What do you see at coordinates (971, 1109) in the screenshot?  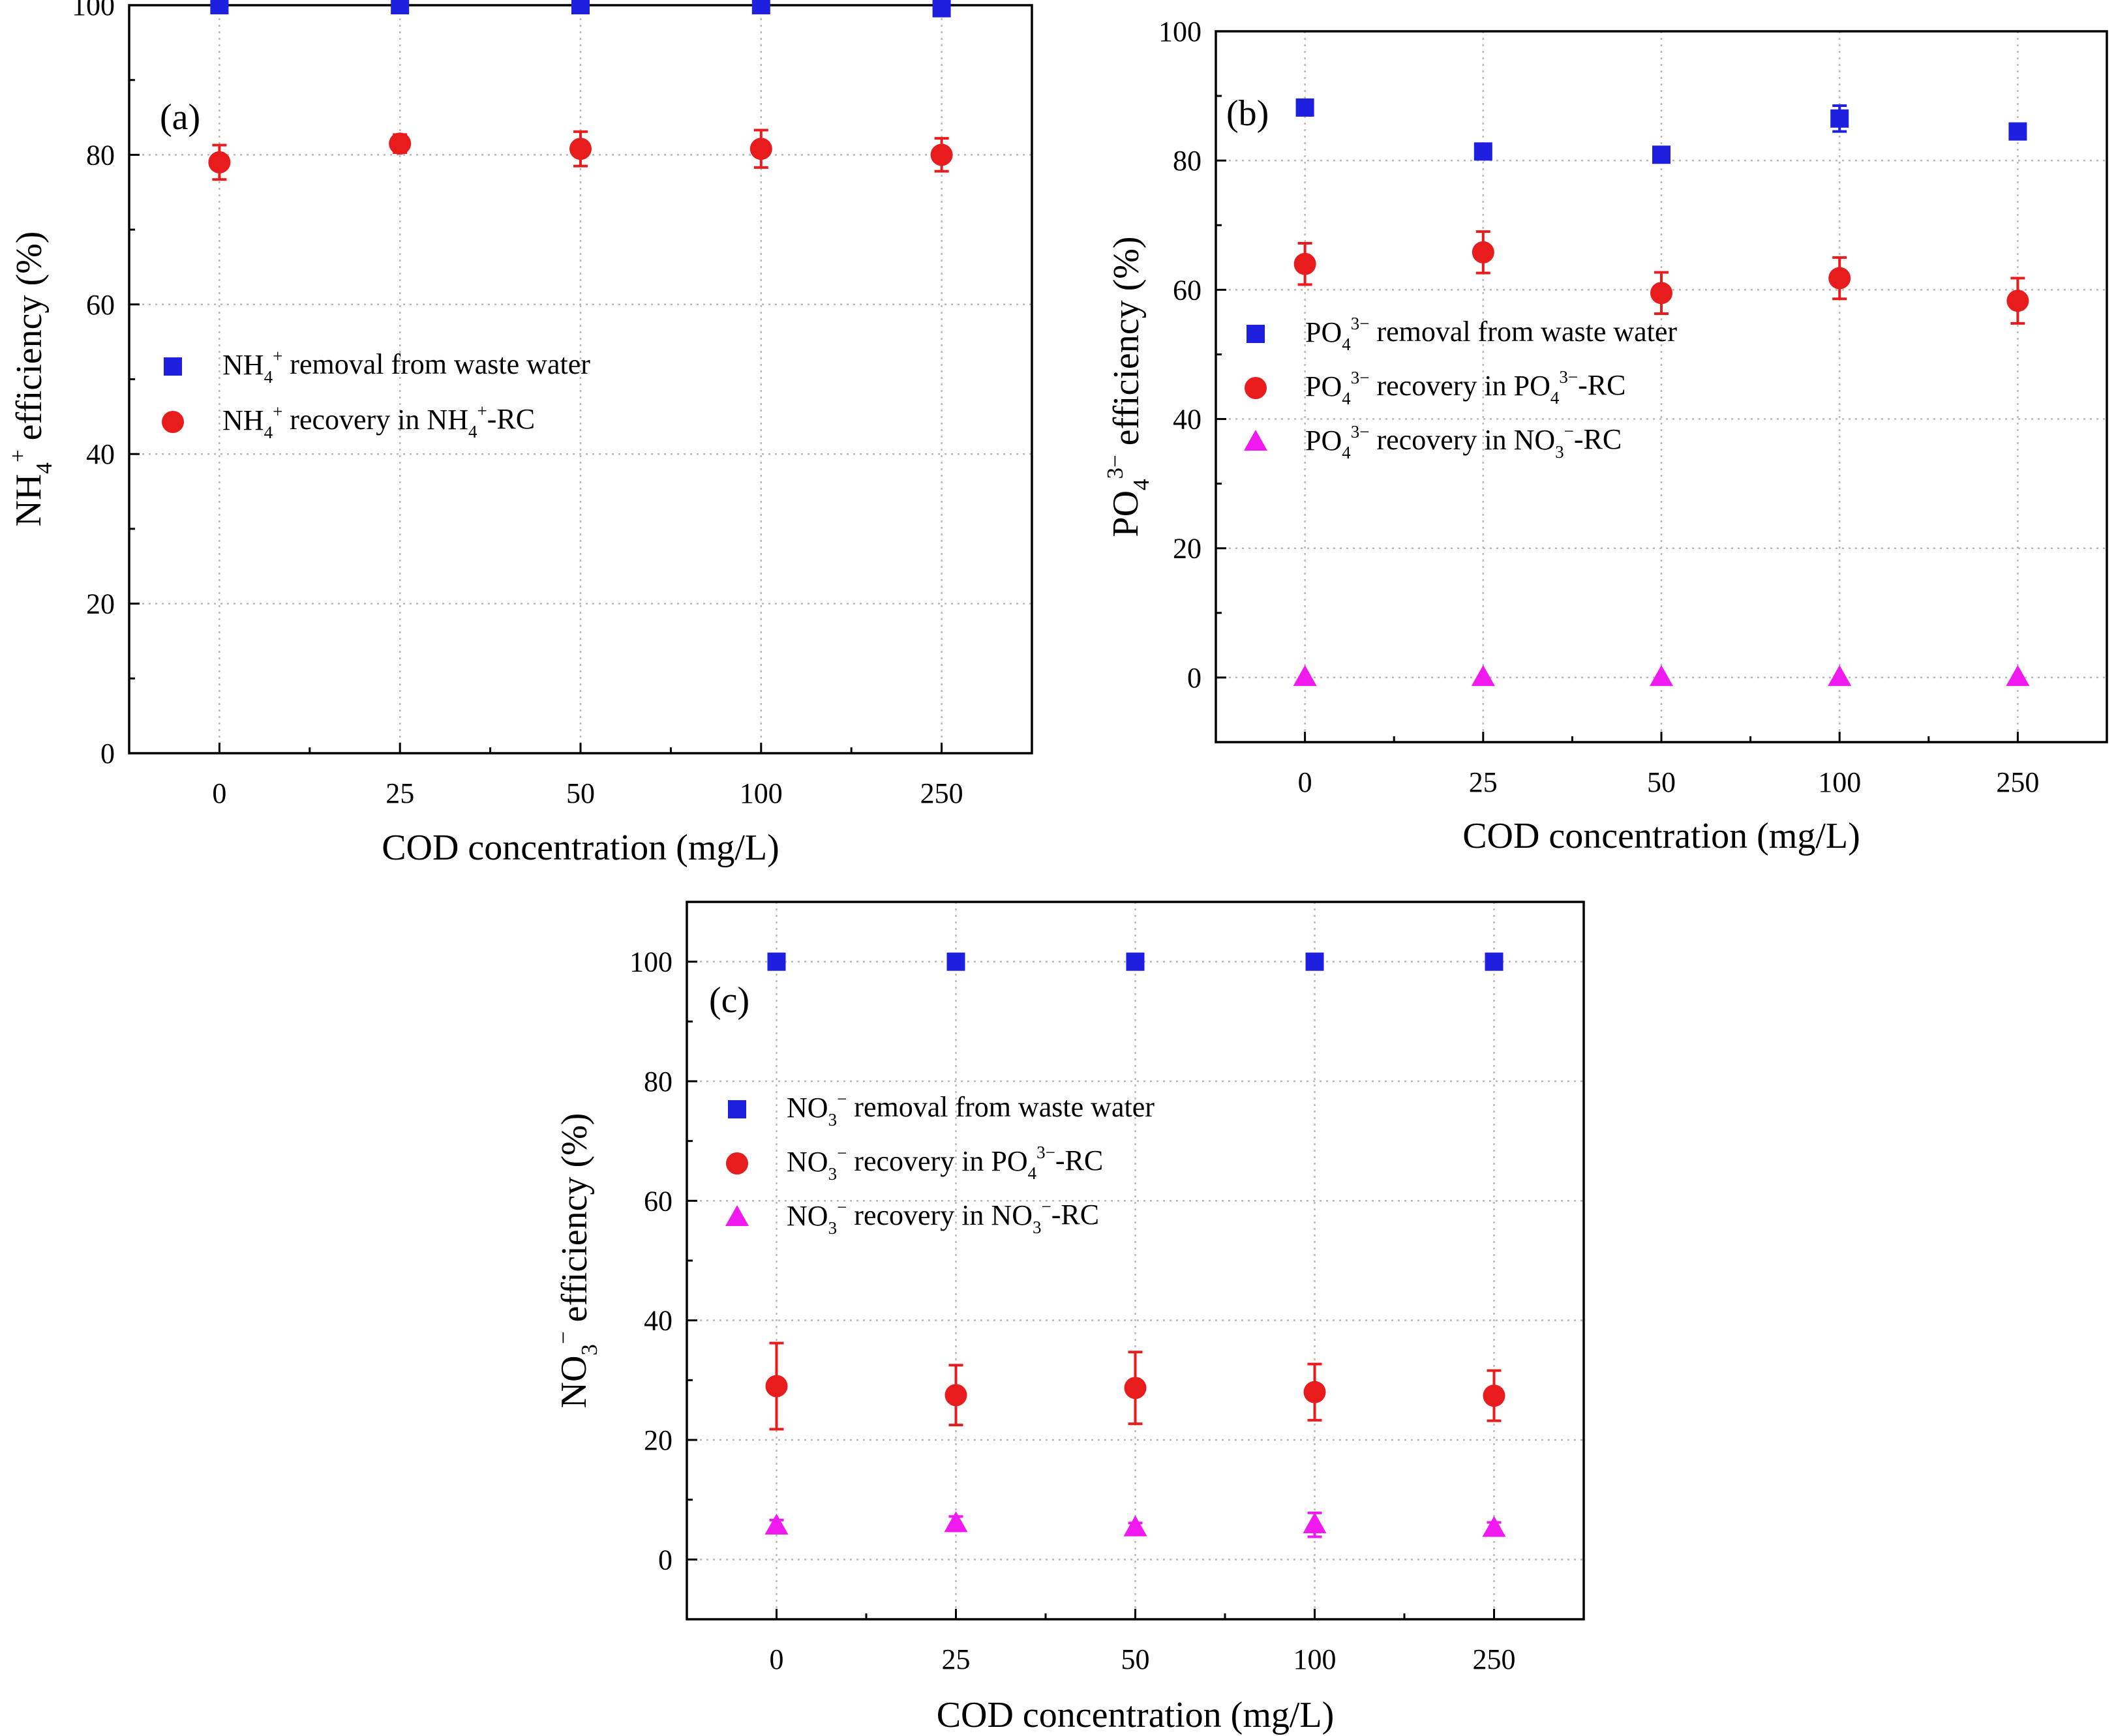 I see `legend-entry: NO3−​ removal from waste water` at bounding box center [971, 1109].